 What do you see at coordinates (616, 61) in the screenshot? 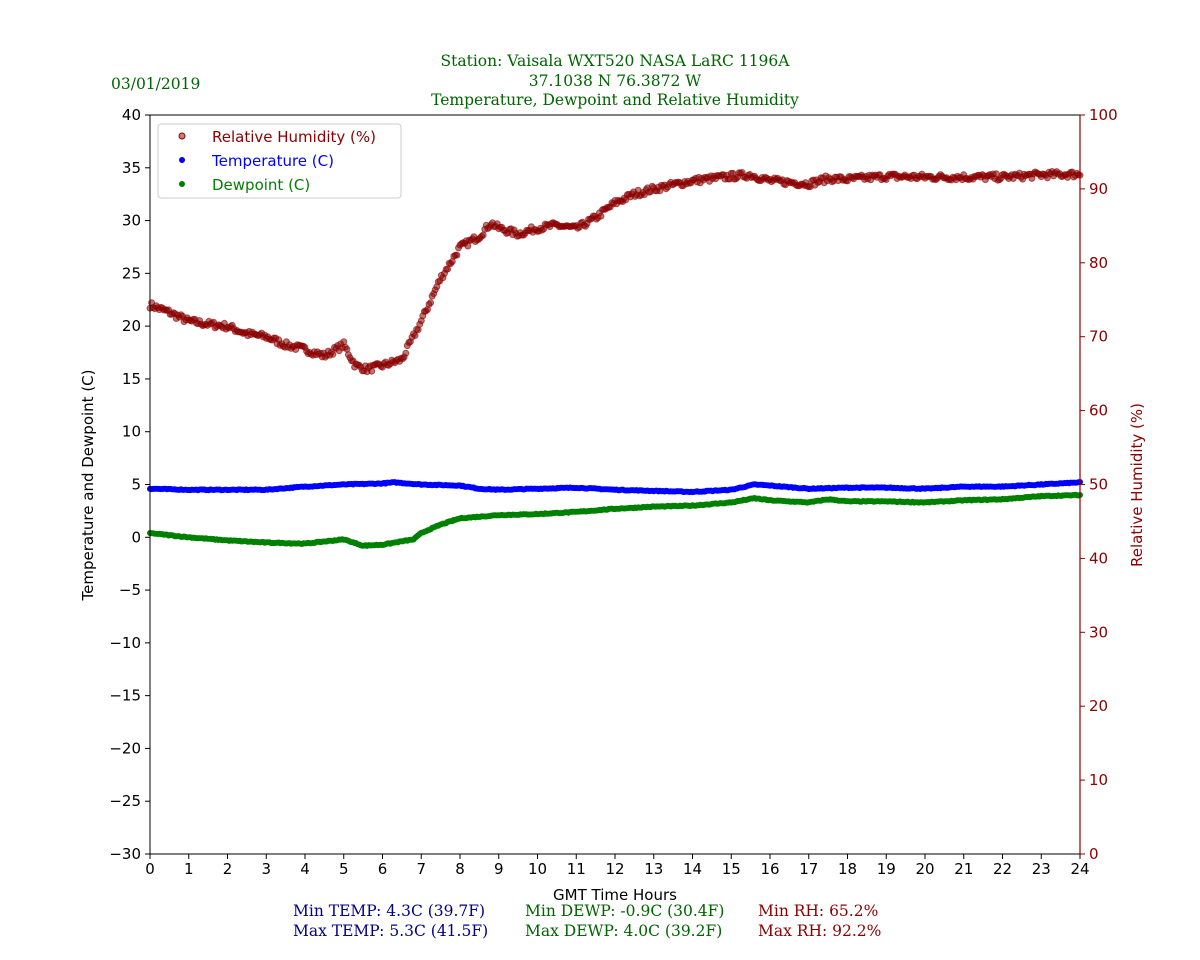
I see `chart-title-line-1: Station: Vaisala WXT520 NASA LaRC 1196A` at bounding box center [616, 61].